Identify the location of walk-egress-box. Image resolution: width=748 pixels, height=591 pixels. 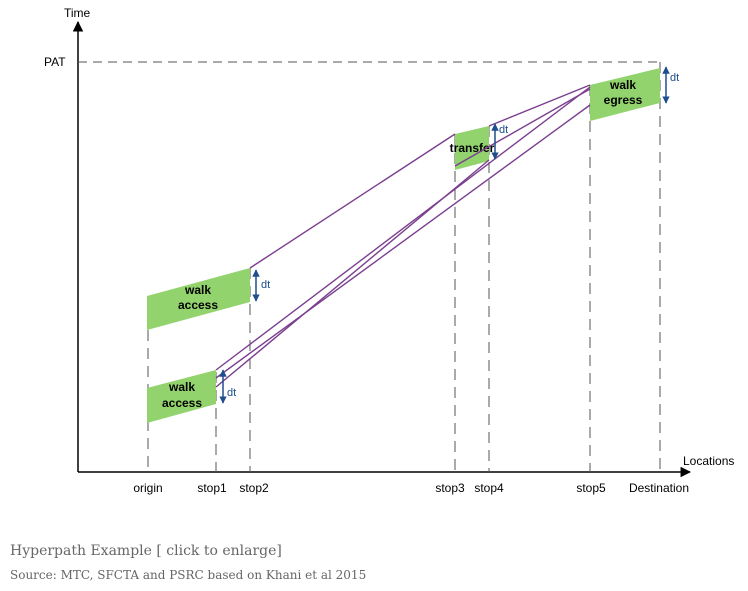
(625, 94).